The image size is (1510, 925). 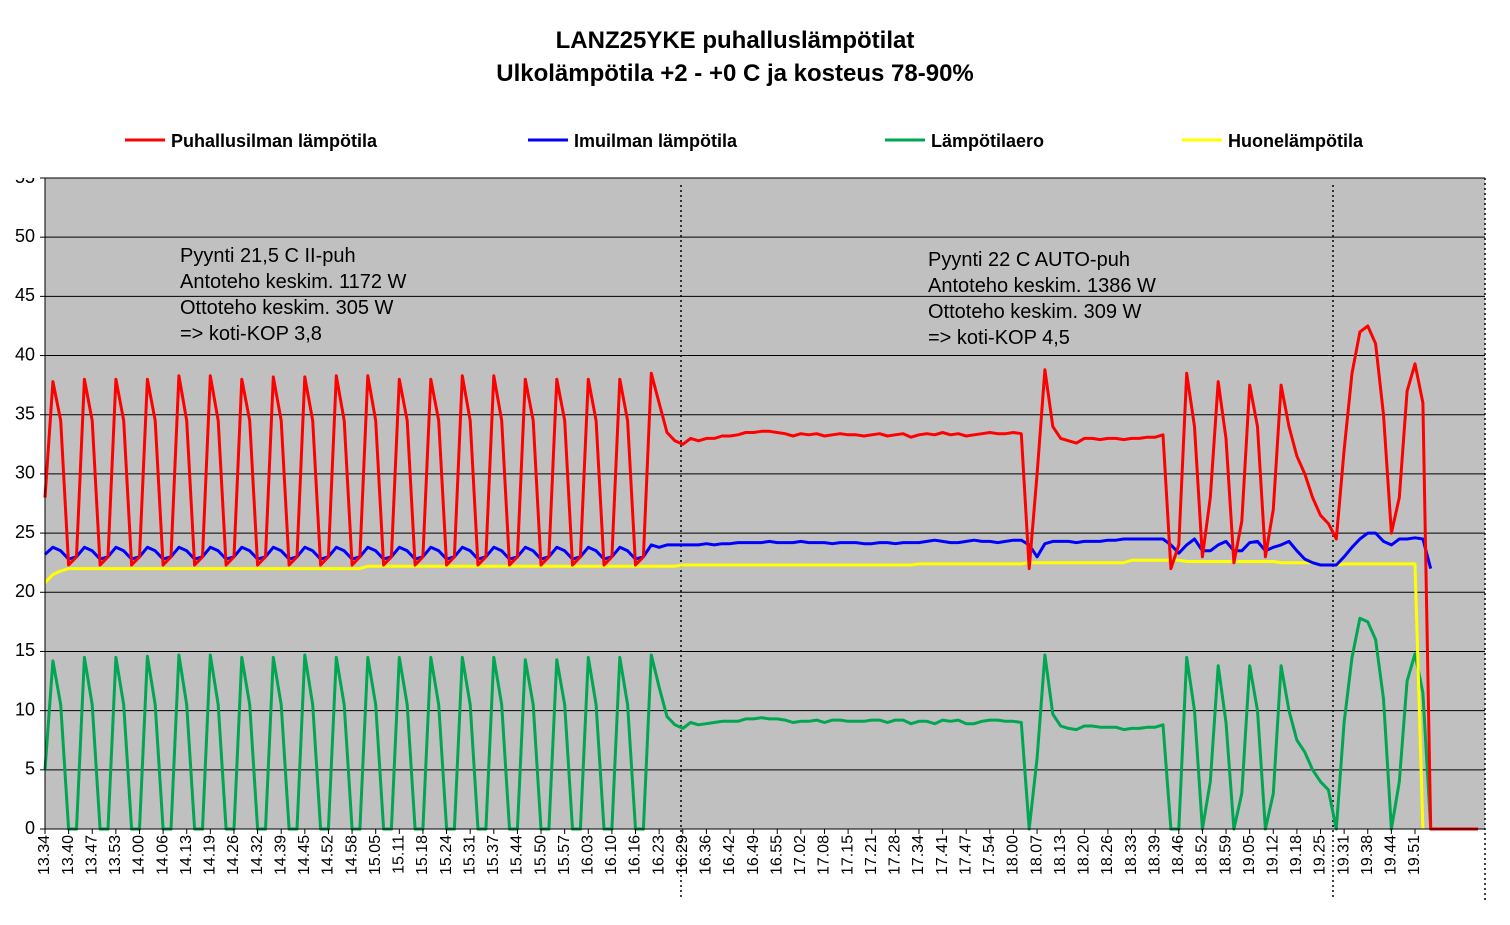 What do you see at coordinates (587, 855) in the screenshot?
I see `x-tick-label: 16.03` at bounding box center [587, 855].